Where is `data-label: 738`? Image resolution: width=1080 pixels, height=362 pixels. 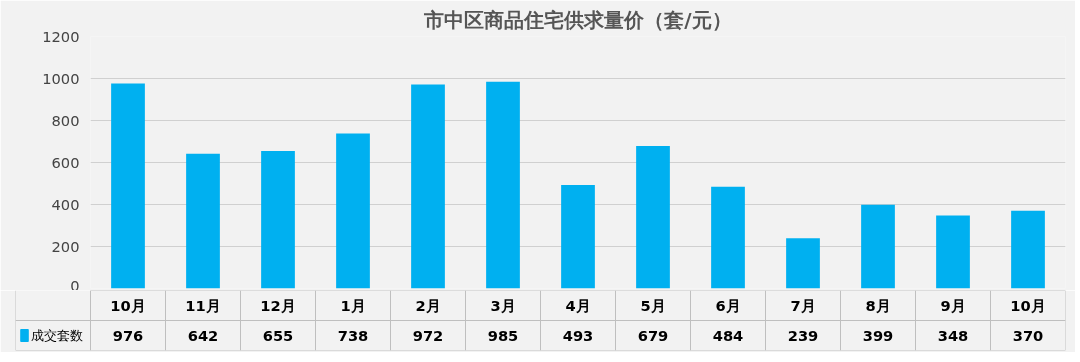
data-label: 738 is located at coordinates (353, 335).